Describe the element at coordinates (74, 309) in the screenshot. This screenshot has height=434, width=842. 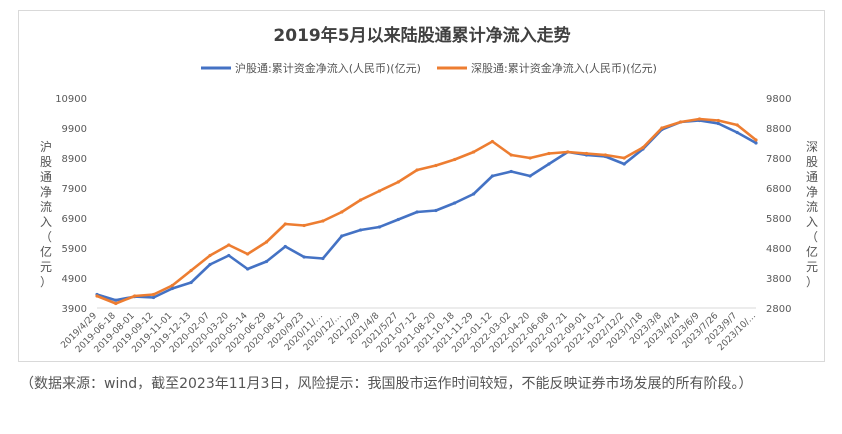
I see `left-tick-label: 3900` at that location.